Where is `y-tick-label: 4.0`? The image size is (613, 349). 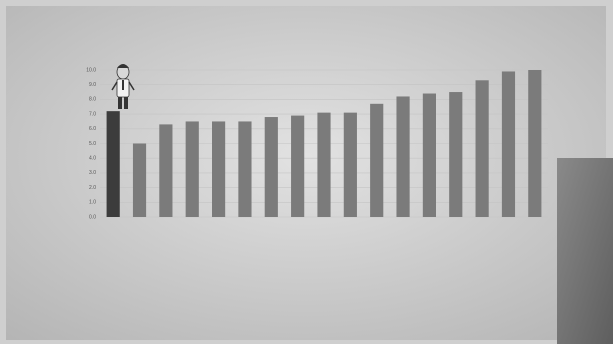
y-tick-label: 4.0 is located at coordinates (92, 159).